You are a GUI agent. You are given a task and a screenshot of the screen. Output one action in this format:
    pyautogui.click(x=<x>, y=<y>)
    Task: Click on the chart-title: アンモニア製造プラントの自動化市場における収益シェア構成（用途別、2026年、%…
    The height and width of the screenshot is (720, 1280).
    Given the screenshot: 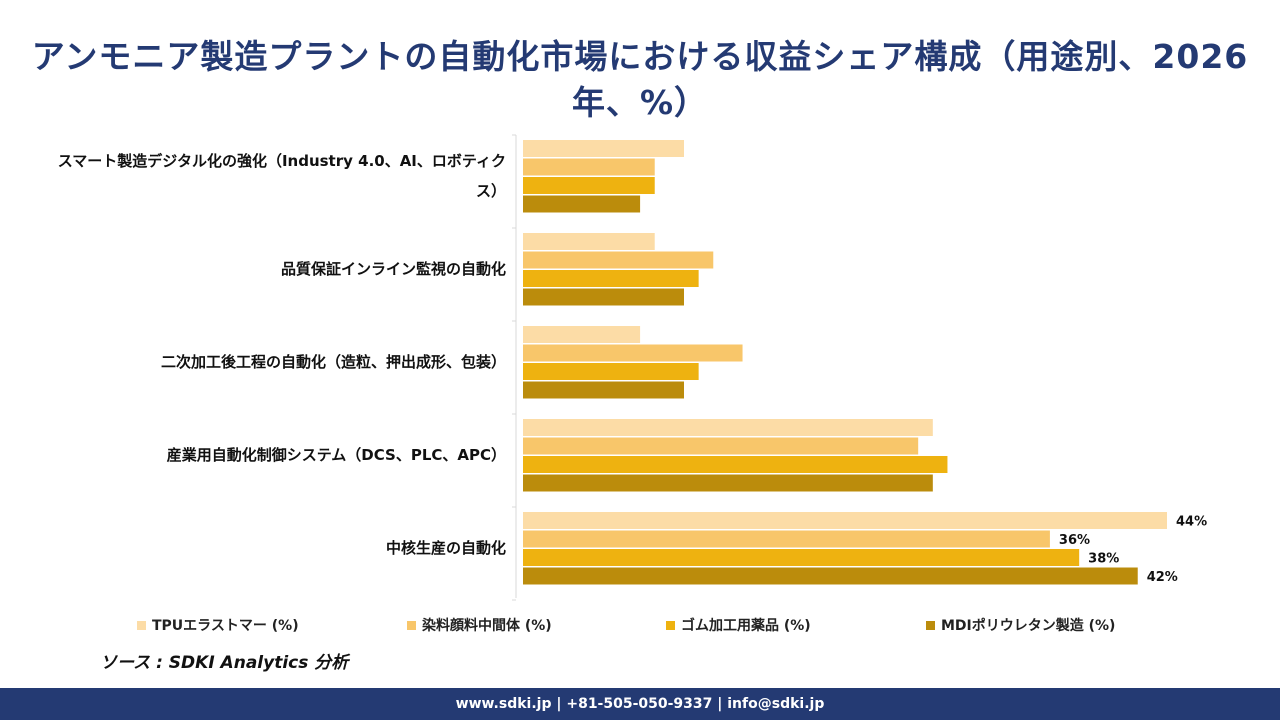 What is the action you would take?
    pyautogui.click(x=640, y=79)
    